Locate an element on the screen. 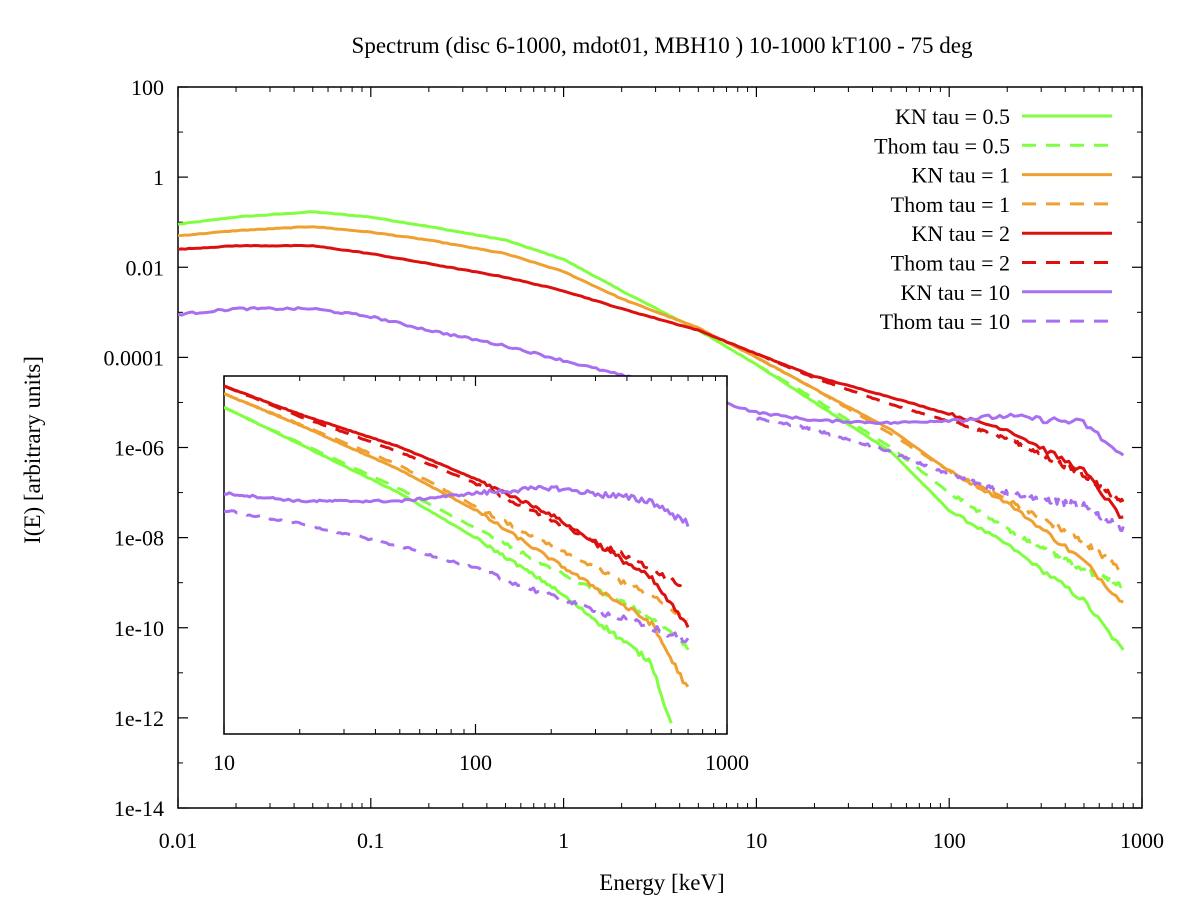 This screenshot has height=900, width=1200. main-x-tick-label: 1000 is located at coordinates (1142, 840).